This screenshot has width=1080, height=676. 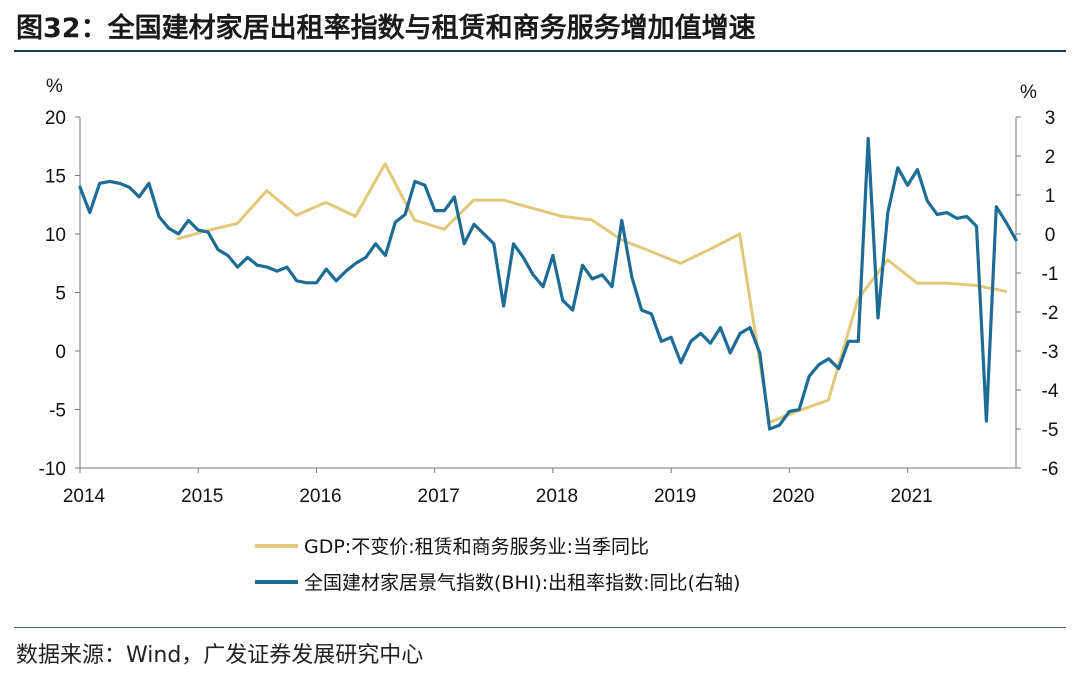 What do you see at coordinates (60, 352) in the screenshot?
I see `left-tick-label: 0` at bounding box center [60, 352].